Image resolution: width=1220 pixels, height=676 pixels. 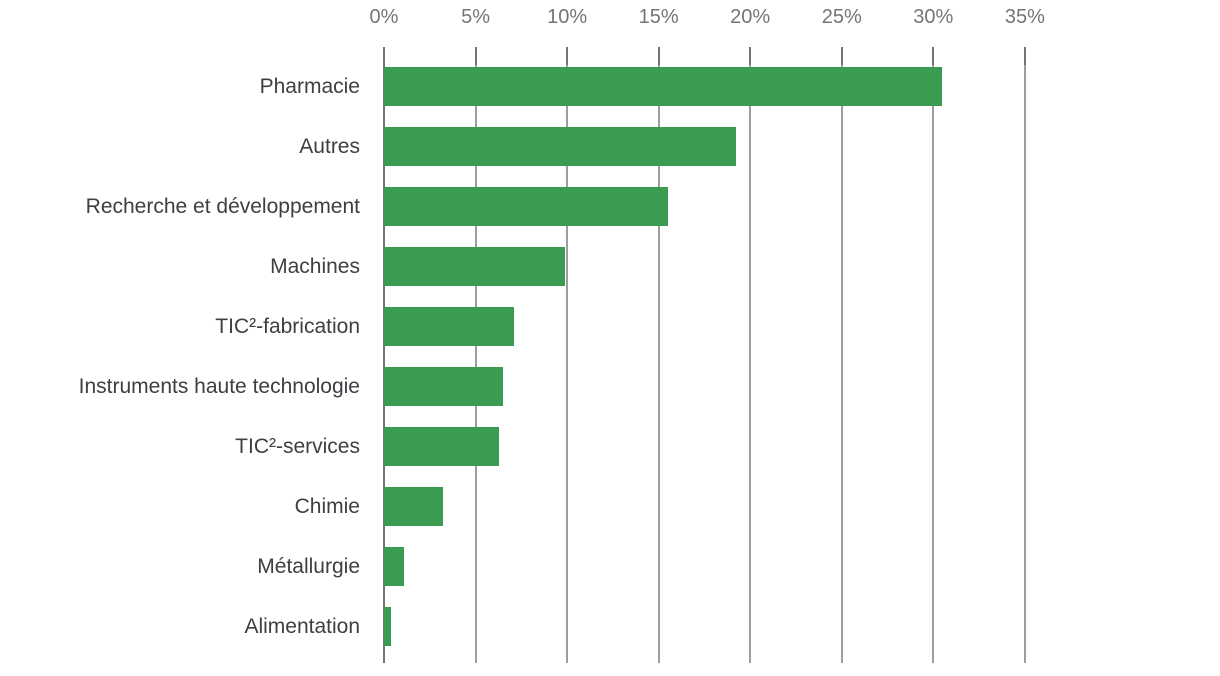 I want to click on category-label: Métallurgie, so click(x=308, y=566).